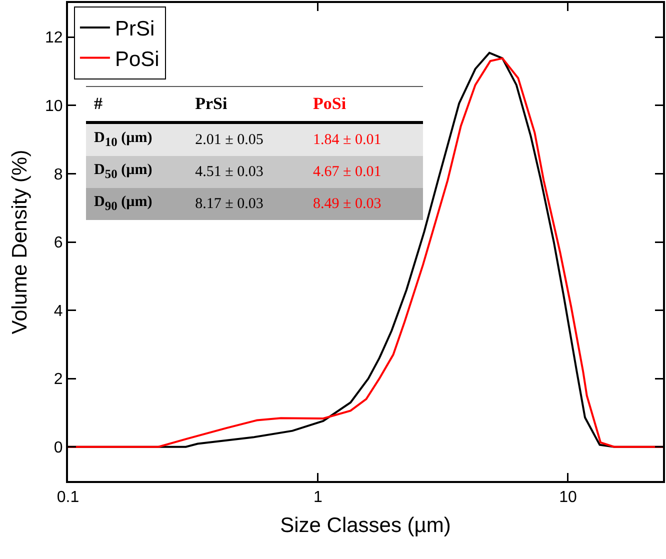 This screenshot has width=666, height=559. What do you see at coordinates (54, 38) in the screenshot?
I see `y-tick-label: 12` at bounding box center [54, 38].